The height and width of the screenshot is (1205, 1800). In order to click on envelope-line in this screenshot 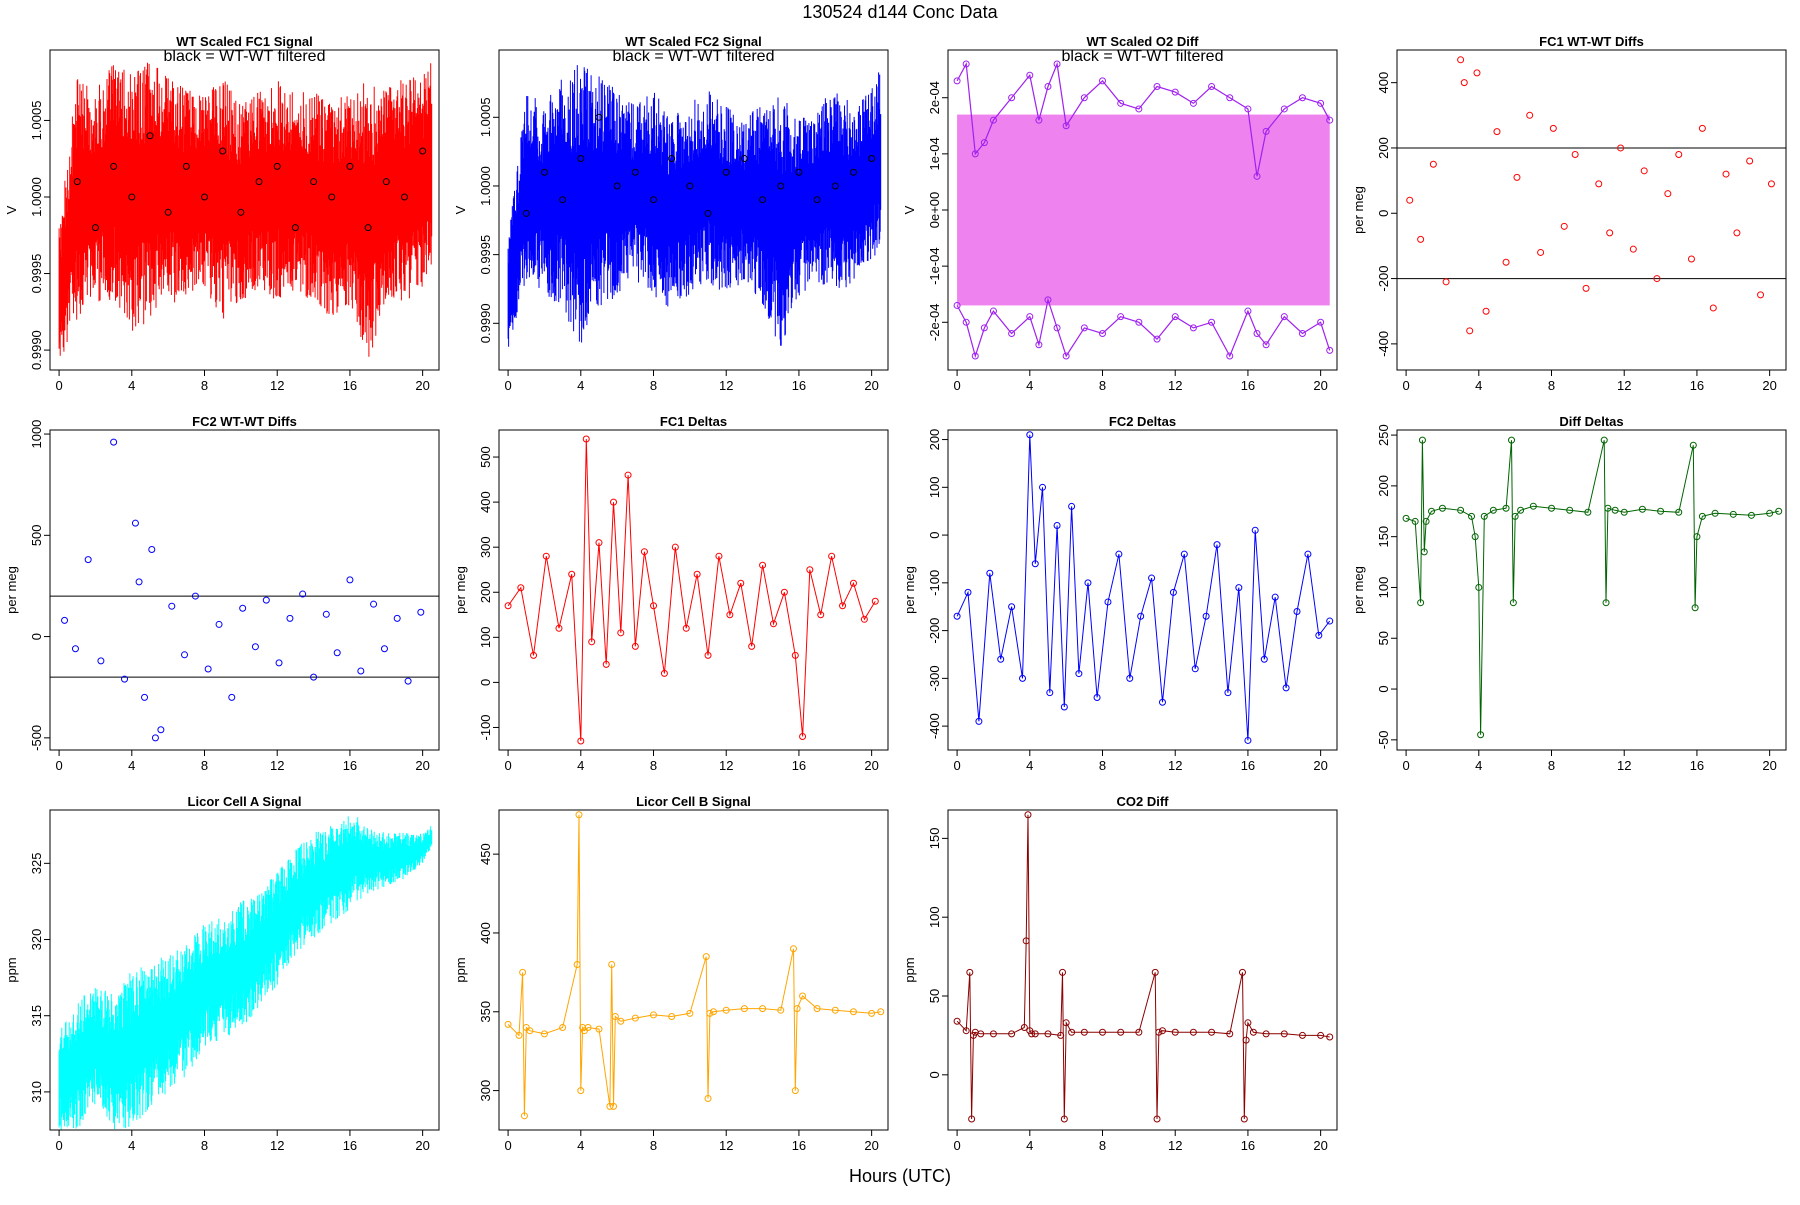, I will do `click(1143, 119)`.